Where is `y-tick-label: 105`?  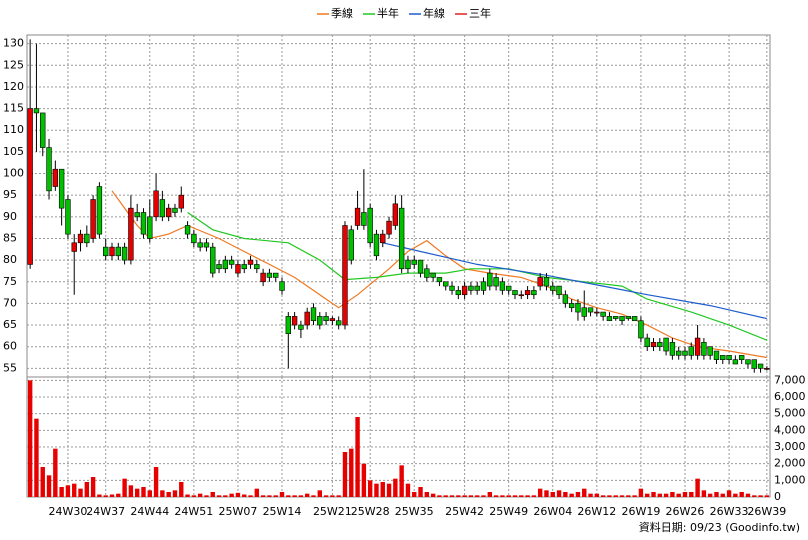
y-tick-label: 105 is located at coordinates (13, 151).